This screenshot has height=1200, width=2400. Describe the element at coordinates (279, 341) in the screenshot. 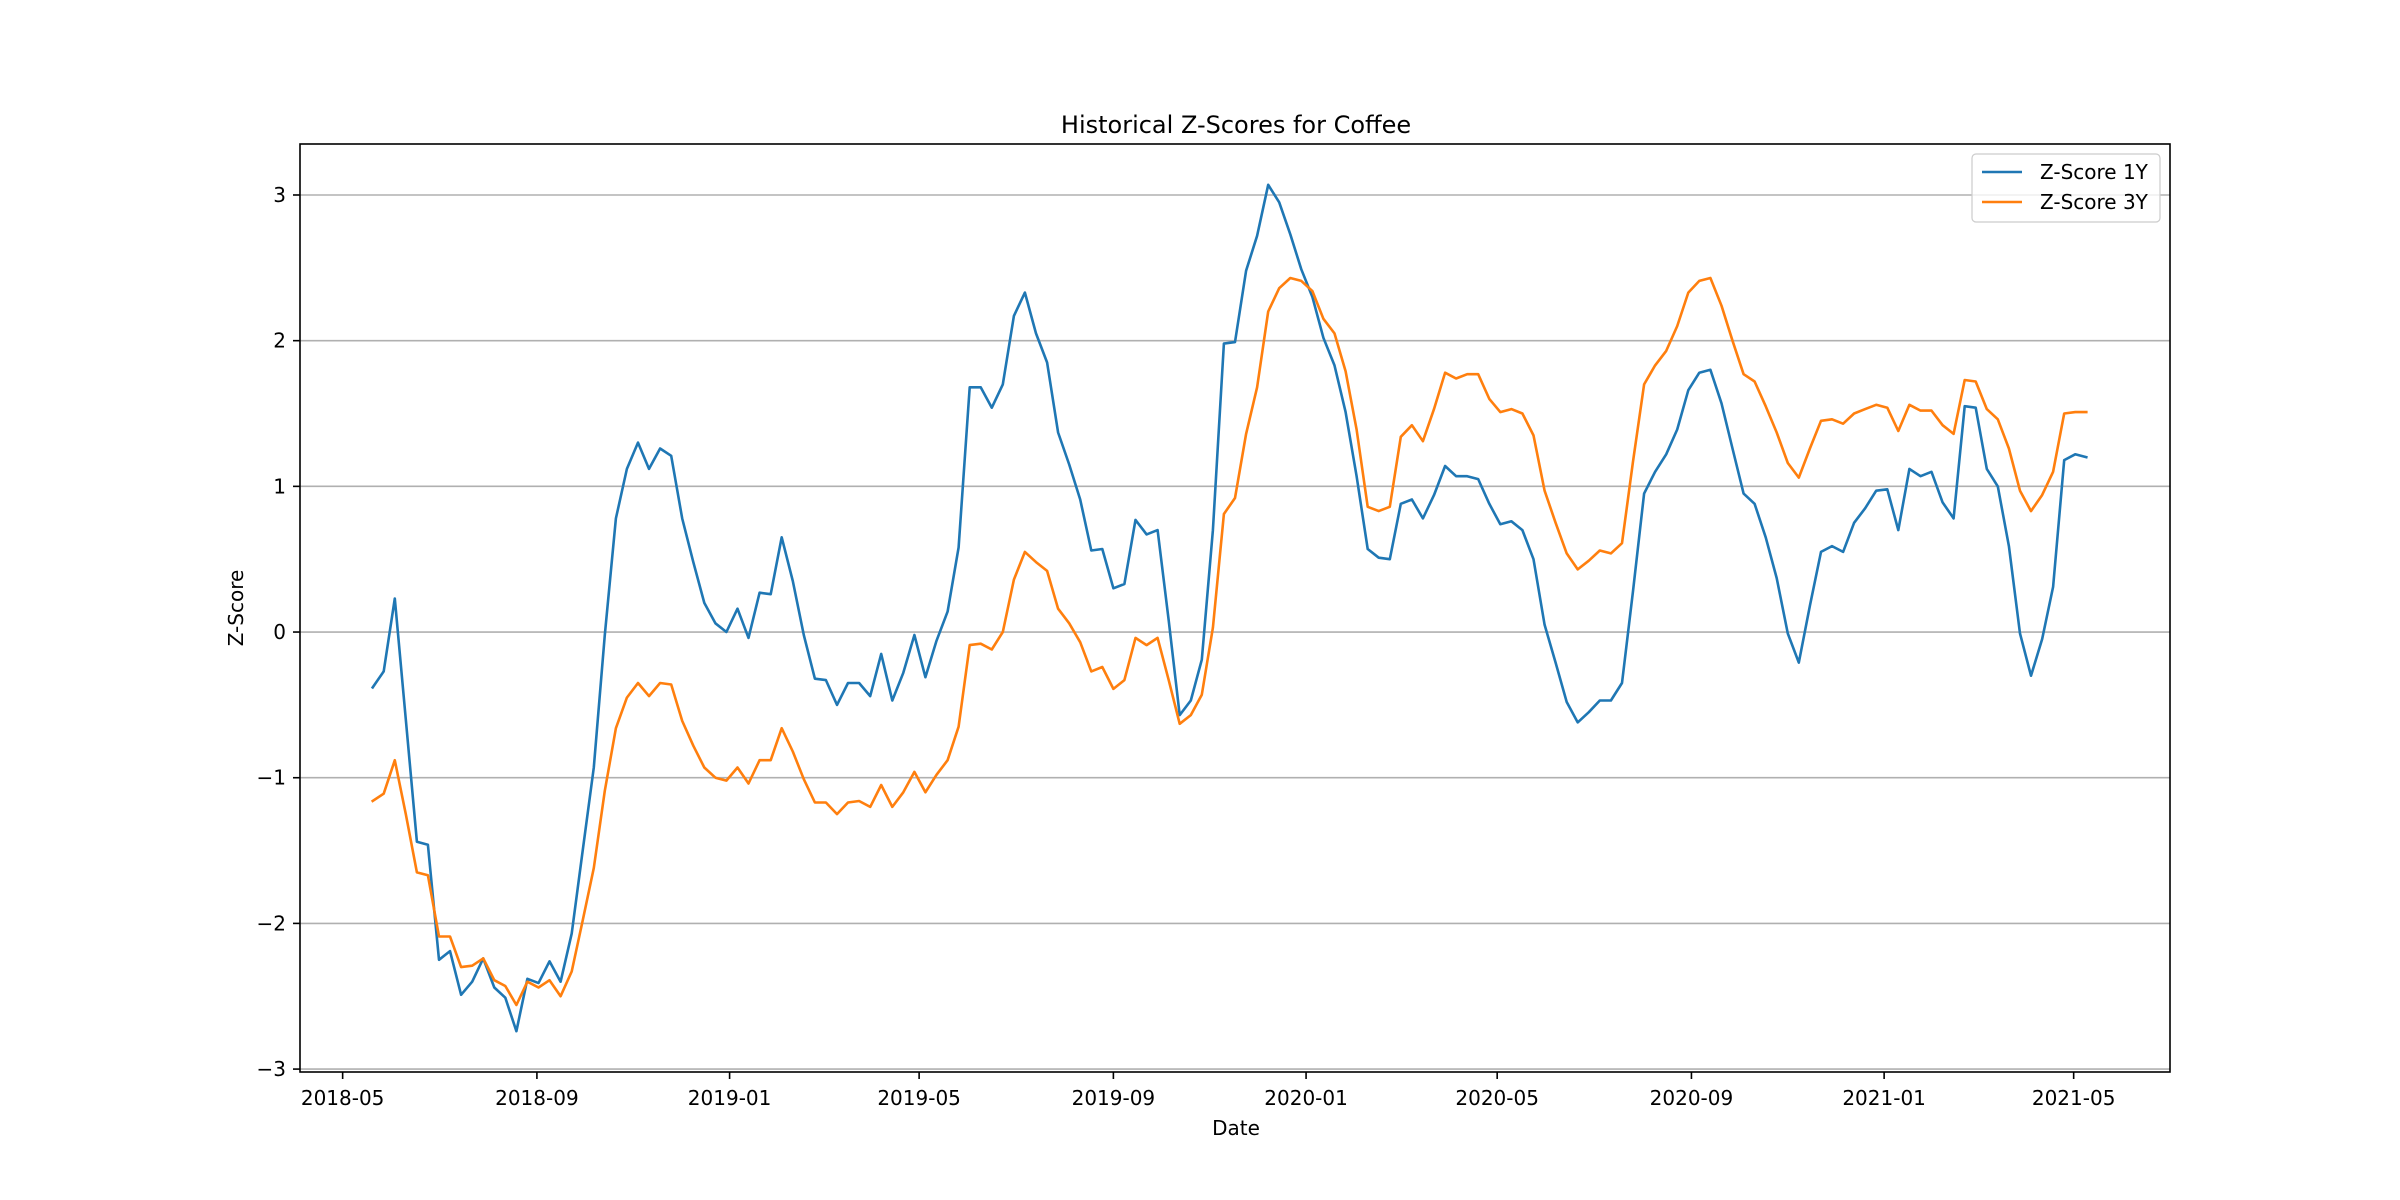

I see `y-tick-label: 2` at that location.